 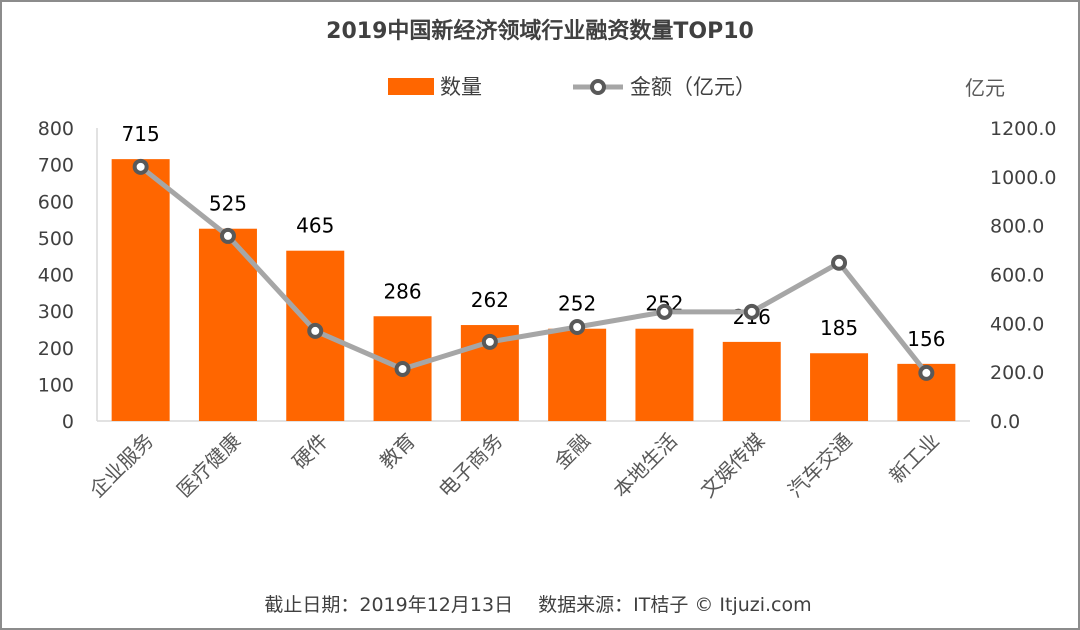 I want to click on legend-marker-icon, so click(x=598, y=87).